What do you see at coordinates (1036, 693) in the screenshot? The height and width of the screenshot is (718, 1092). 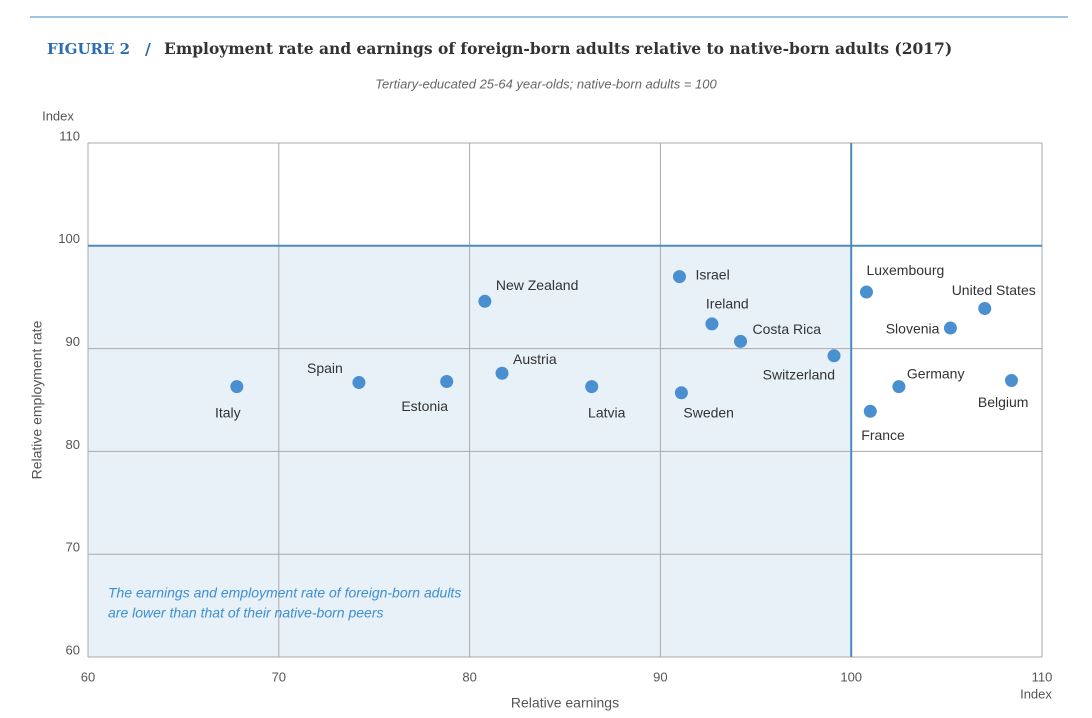 I see `x-unit: Index` at bounding box center [1036, 693].